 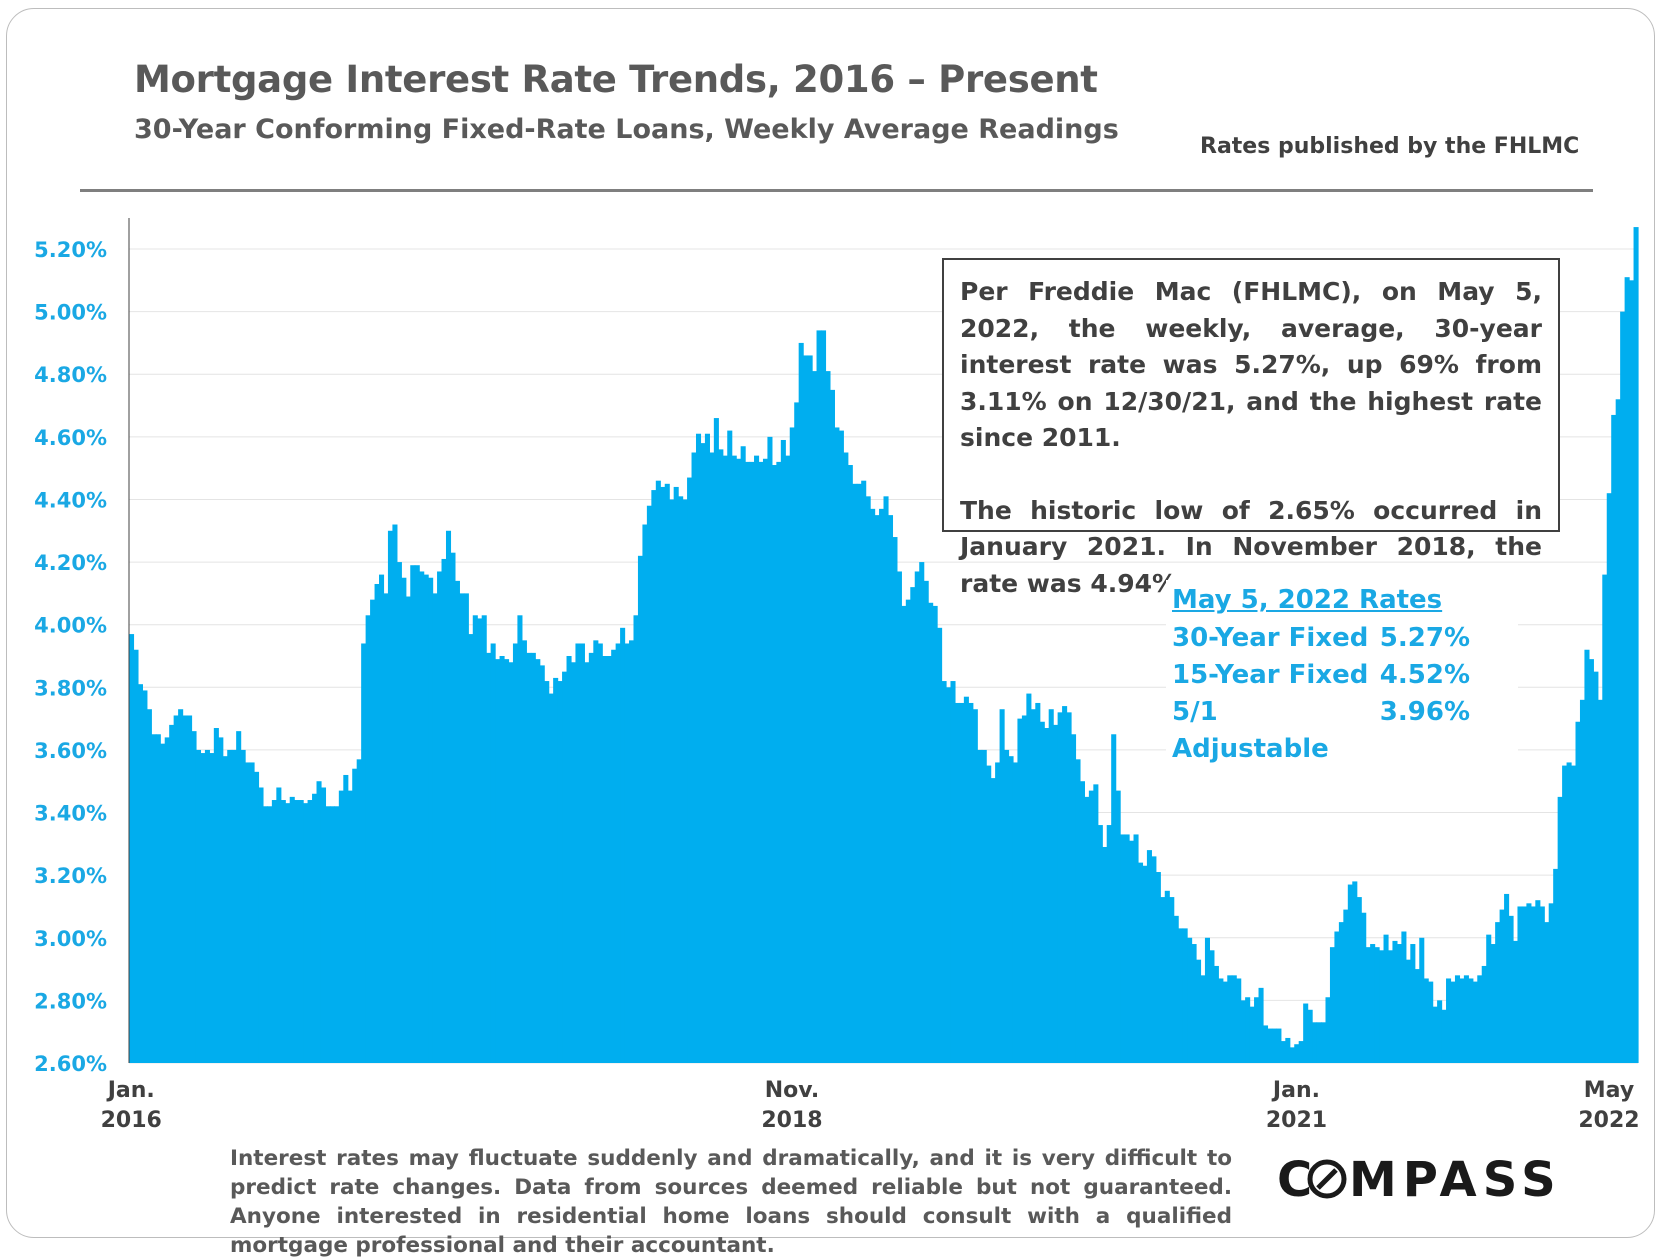 What do you see at coordinates (1390, 146) in the screenshot?
I see `source-note: Rates published by the FHLMC` at bounding box center [1390, 146].